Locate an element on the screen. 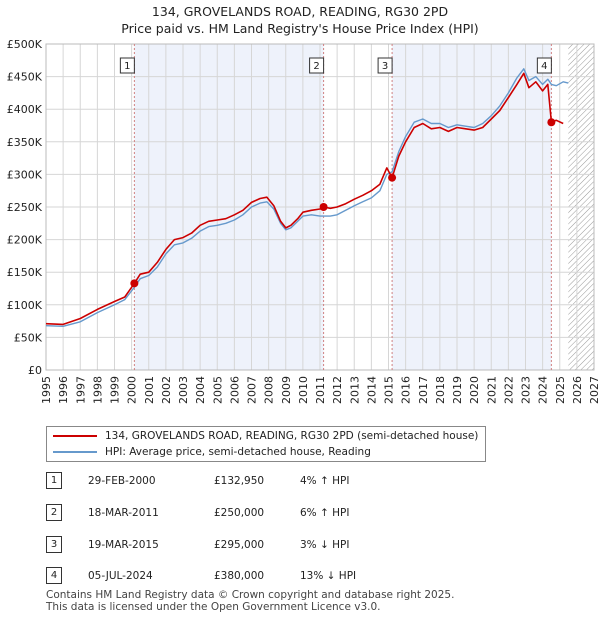  sale-row: 2 18-MAR-2011 £250,000 6% ↑ HPI is located at coordinates (216, 513).